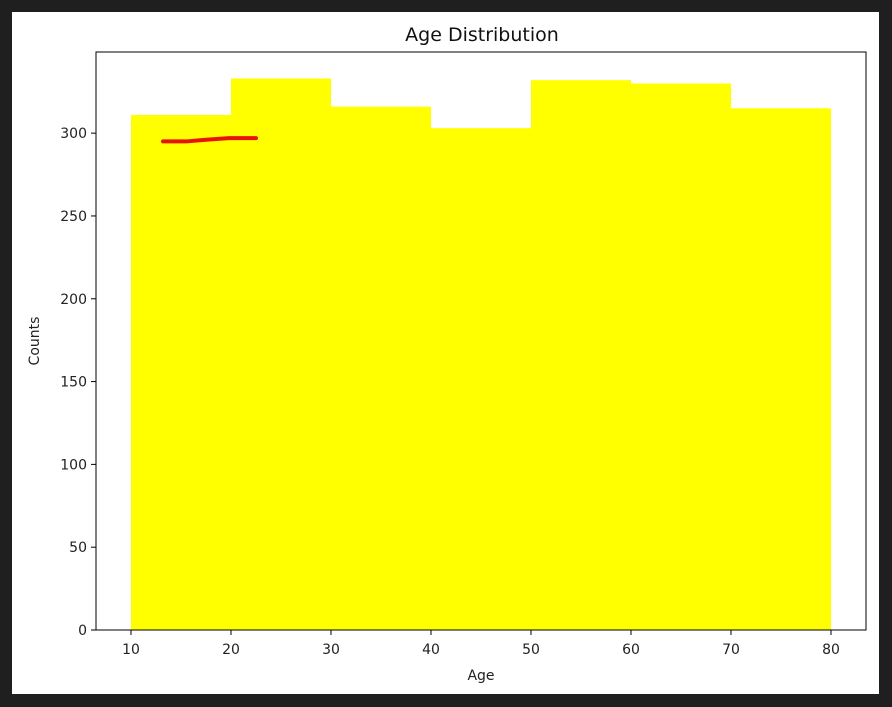 The height and width of the screenshot is (707, 892). I want to click on x-tick-label: 80, so click(831, 650).